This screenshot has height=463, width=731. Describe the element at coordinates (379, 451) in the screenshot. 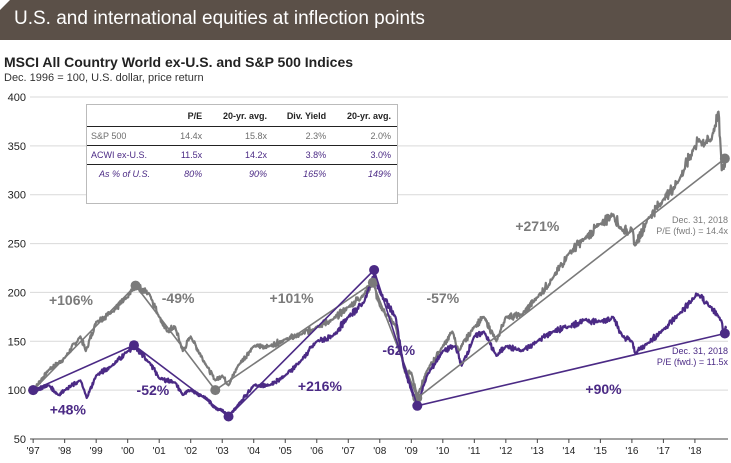

I see `x-tick-label: '08` at that location.